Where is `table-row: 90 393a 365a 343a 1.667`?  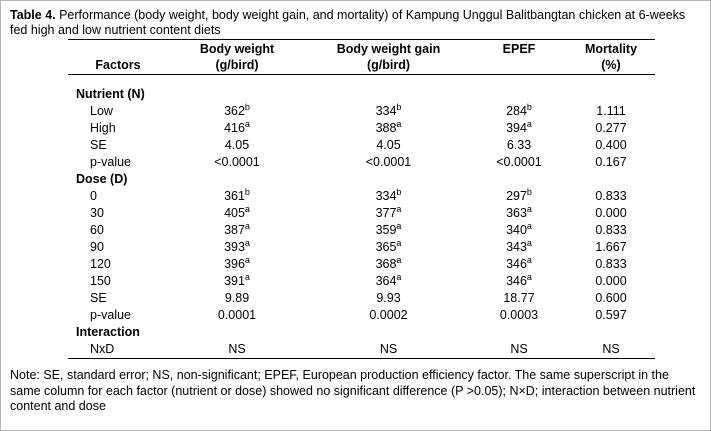 table-row: 90 393a 365a 343a 1.667 is located at coordinates (361, 246).